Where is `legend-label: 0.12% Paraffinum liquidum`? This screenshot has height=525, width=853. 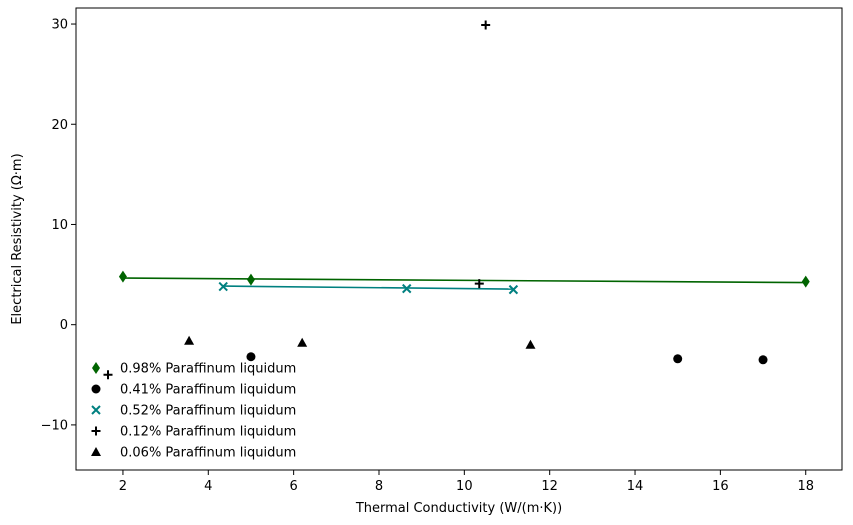 legend-label: 0.12% Paraffinum liquidum is located at coordinates (208, 432).